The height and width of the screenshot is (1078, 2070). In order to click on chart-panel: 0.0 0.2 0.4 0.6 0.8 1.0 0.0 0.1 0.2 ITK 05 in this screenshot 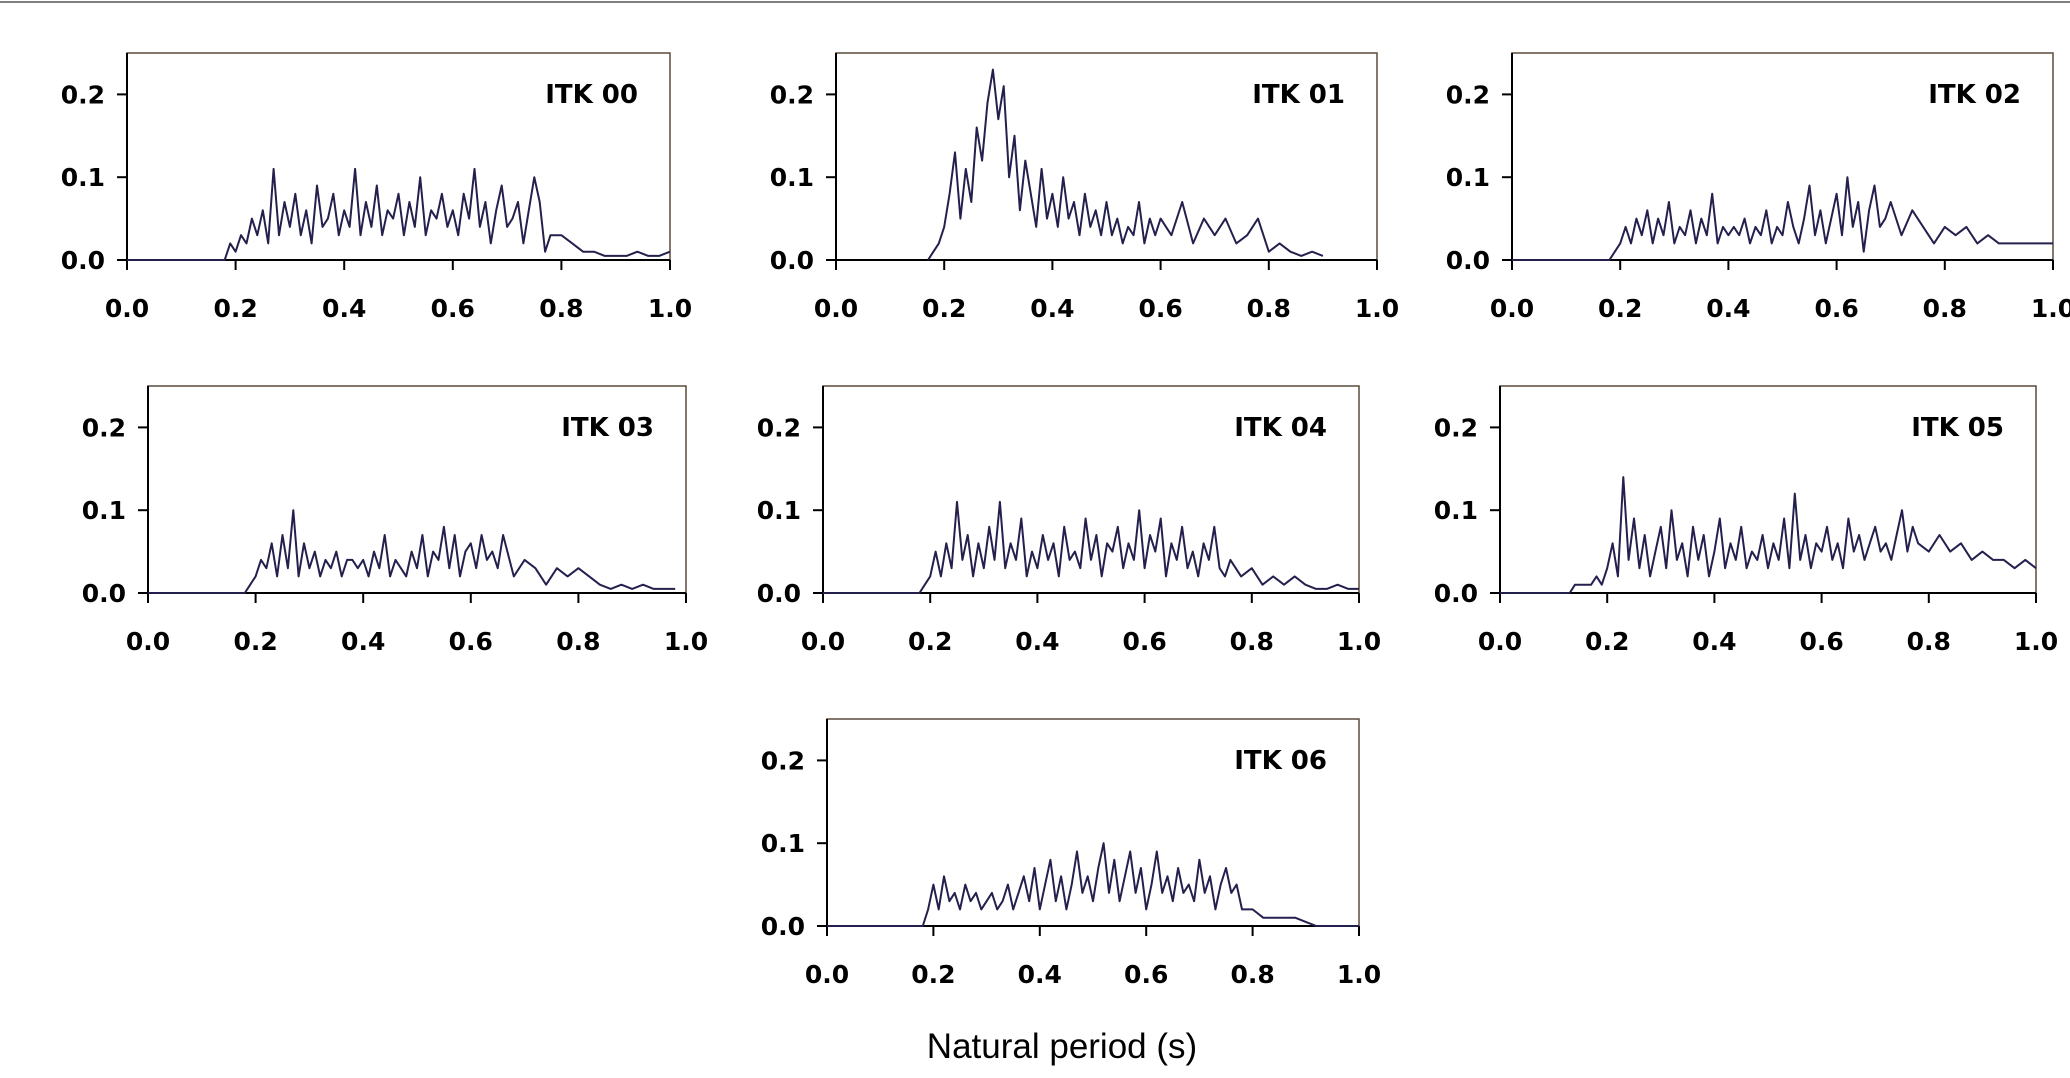, I will do `click(1746, 520)`.